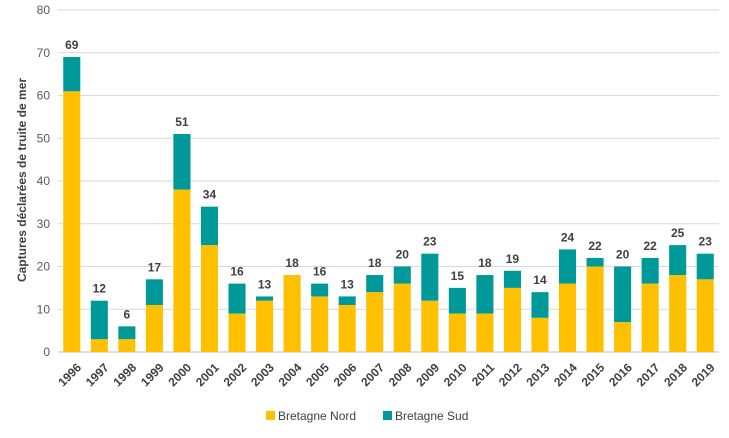 This screenshot has width=729, height=438. I want to click on bar-total-label: 12, so click(100, 289).